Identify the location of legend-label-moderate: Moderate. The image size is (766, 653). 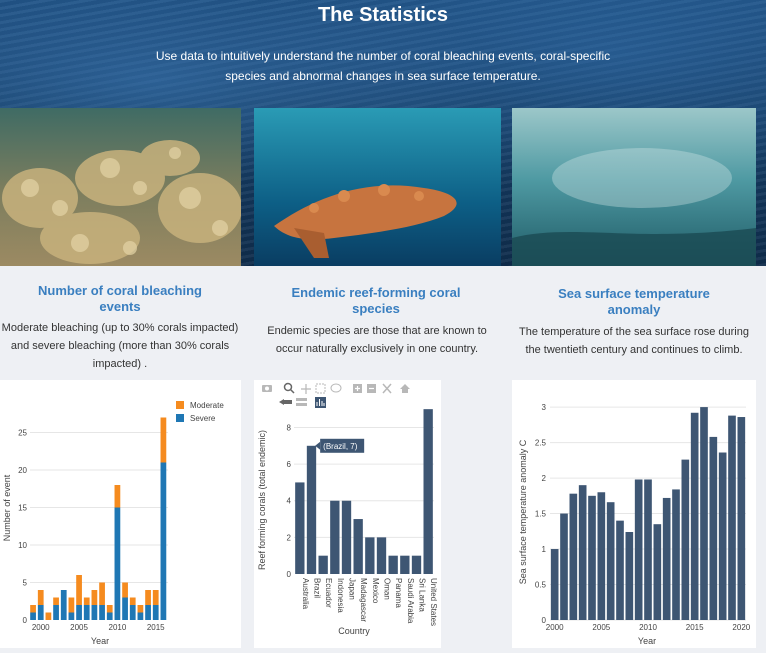
(207, 405).